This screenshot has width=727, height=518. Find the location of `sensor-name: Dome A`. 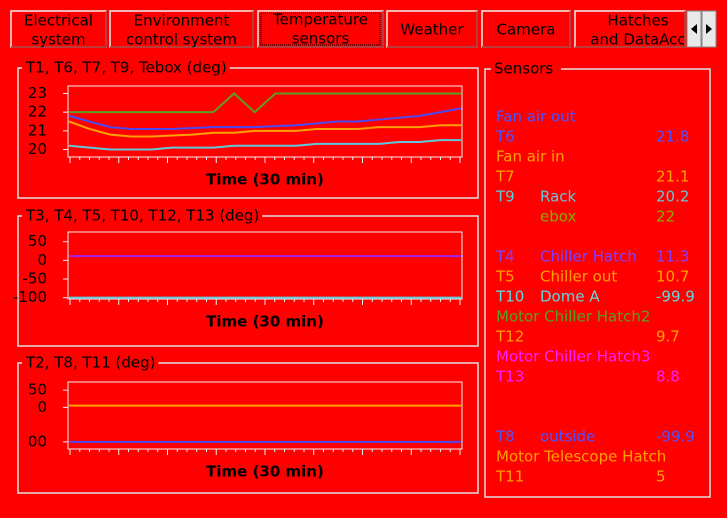

sensor-name: Dome A is located at coordinates (570, 297).